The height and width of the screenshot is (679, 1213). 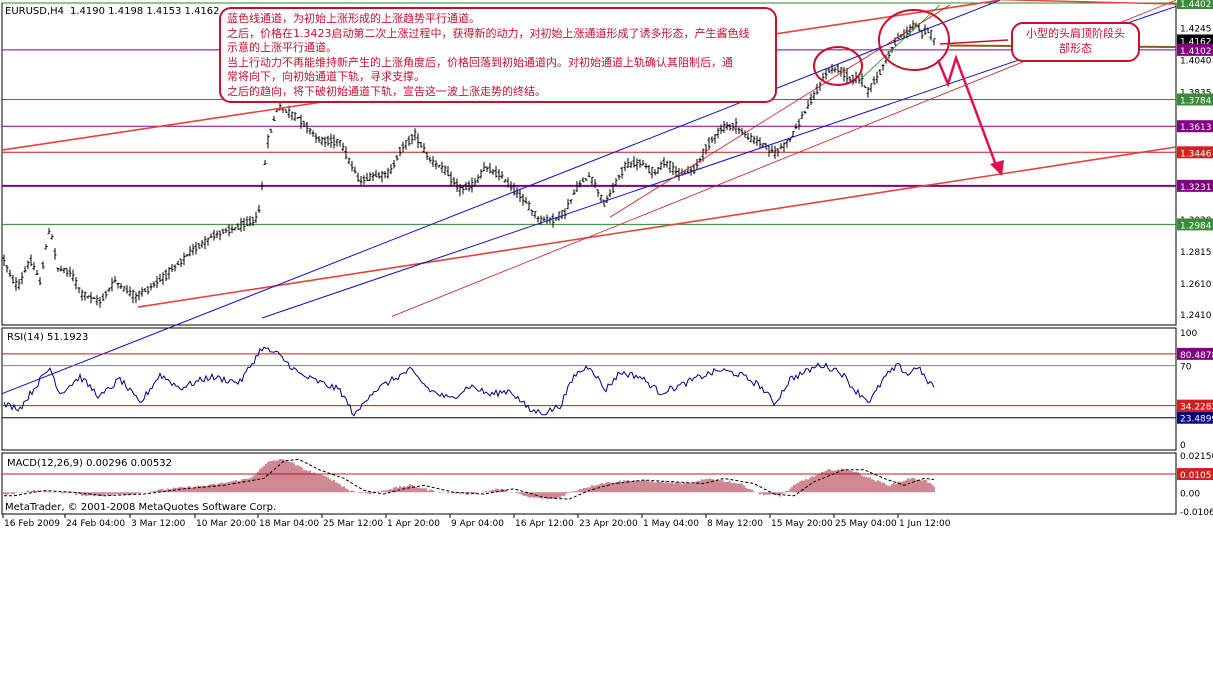 I want to click on rsi-axis-label: 80.4878, so click(x=1196, y=356).